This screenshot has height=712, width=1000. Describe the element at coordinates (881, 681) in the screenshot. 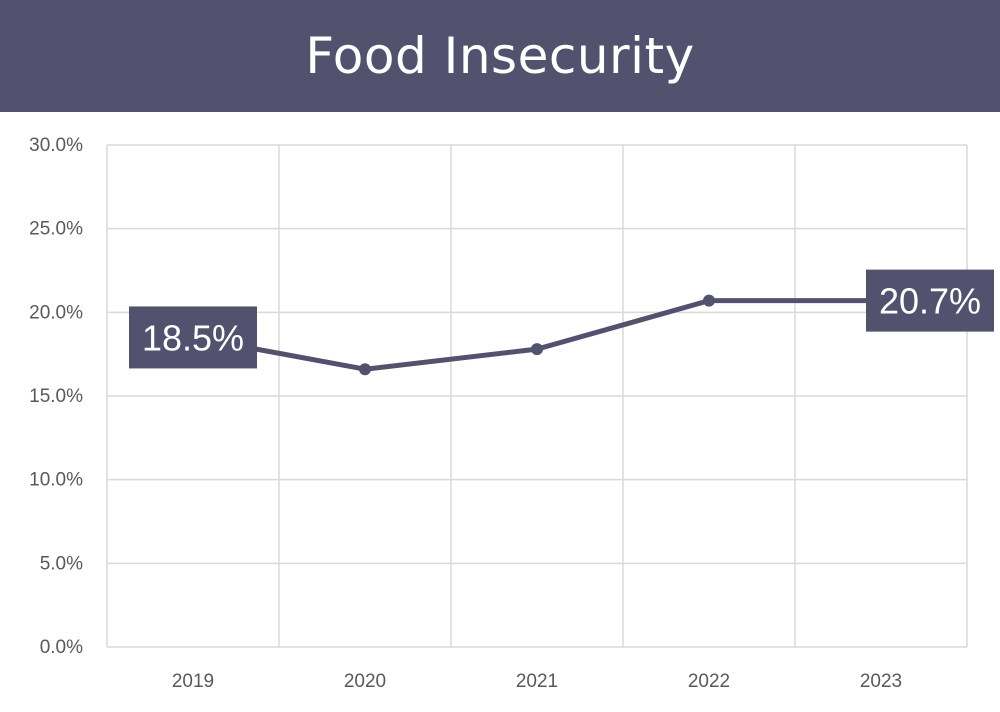

I see `x-tick-label: 2023` at that location.